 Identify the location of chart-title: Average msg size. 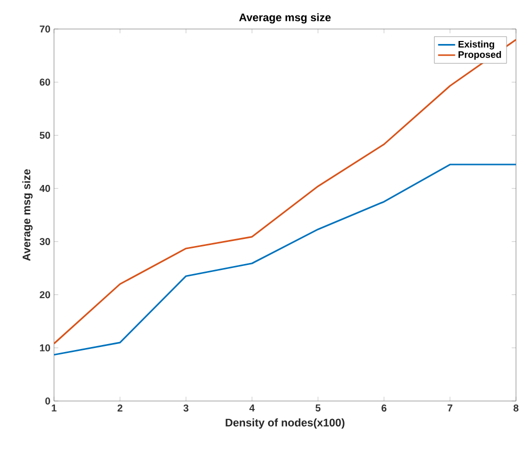
(285, 18).